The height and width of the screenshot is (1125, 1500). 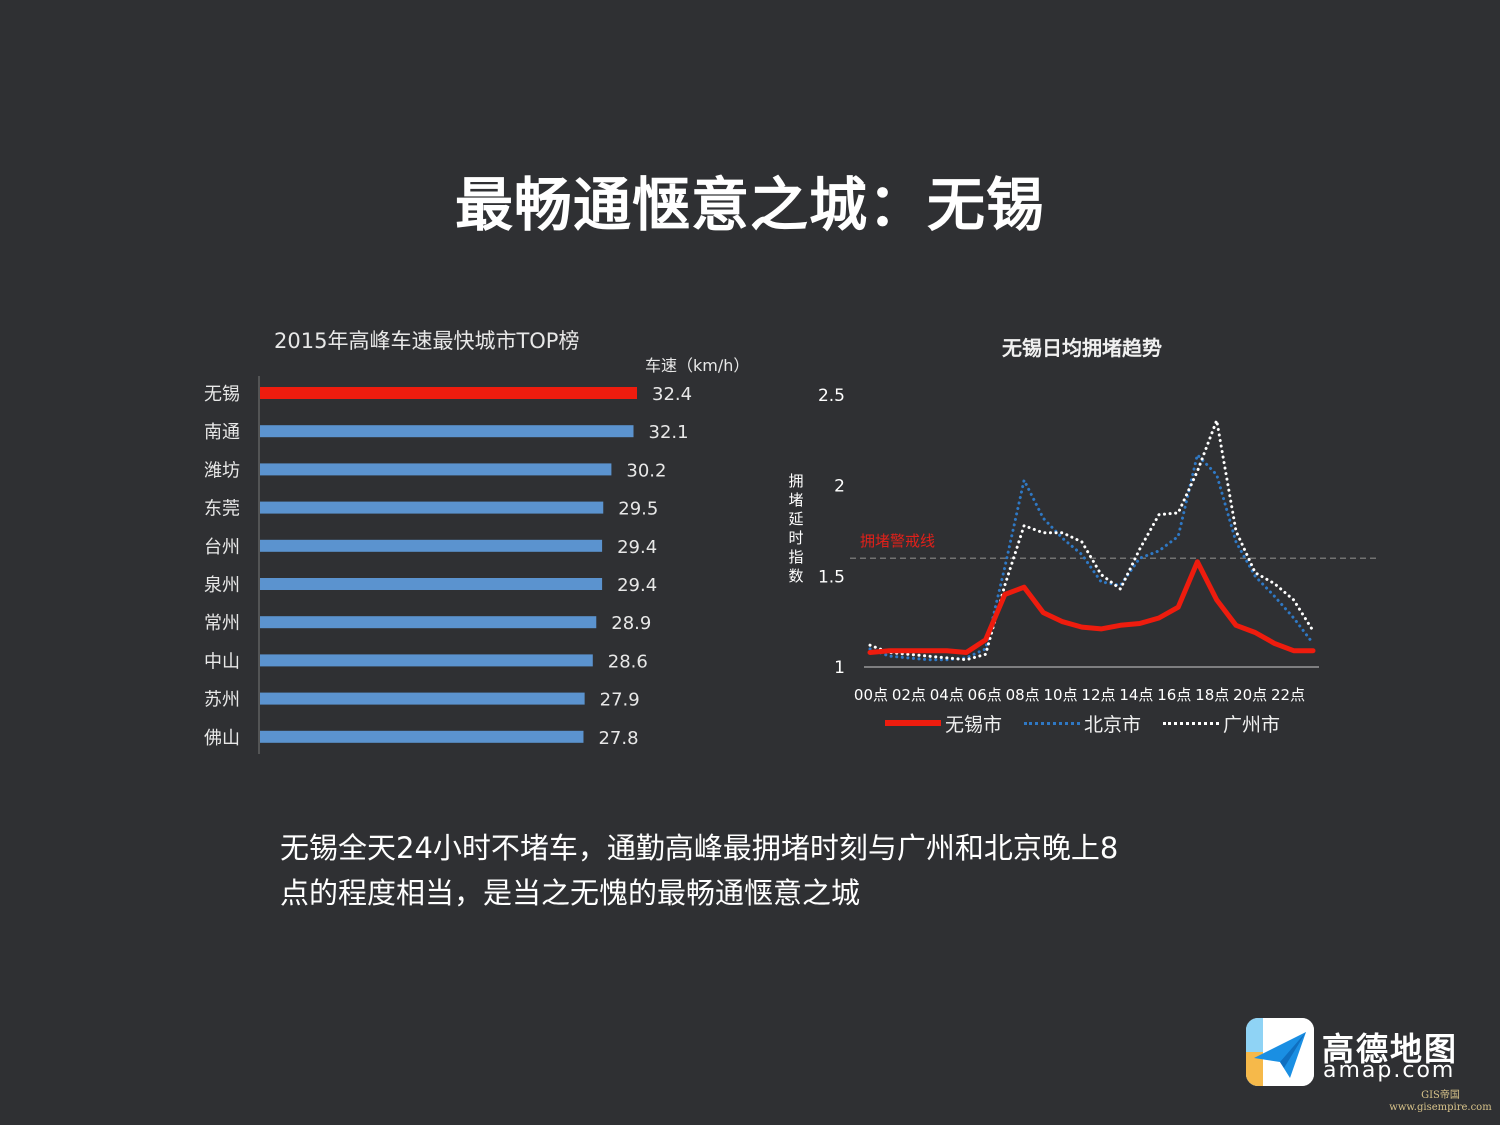 What do you see at coordinates (839, 668) in the screenshot?
I see `y-tick-label: 1` at bounding box center [839, 668].